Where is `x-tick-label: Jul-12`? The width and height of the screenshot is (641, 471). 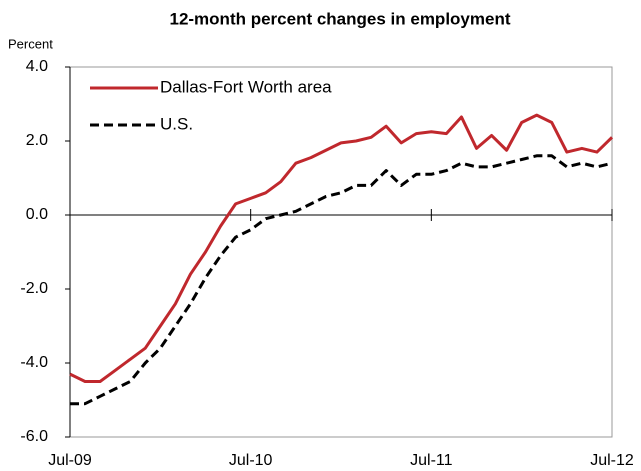 x-tick-label: Jul-12 is located at coordinates (612, 460).